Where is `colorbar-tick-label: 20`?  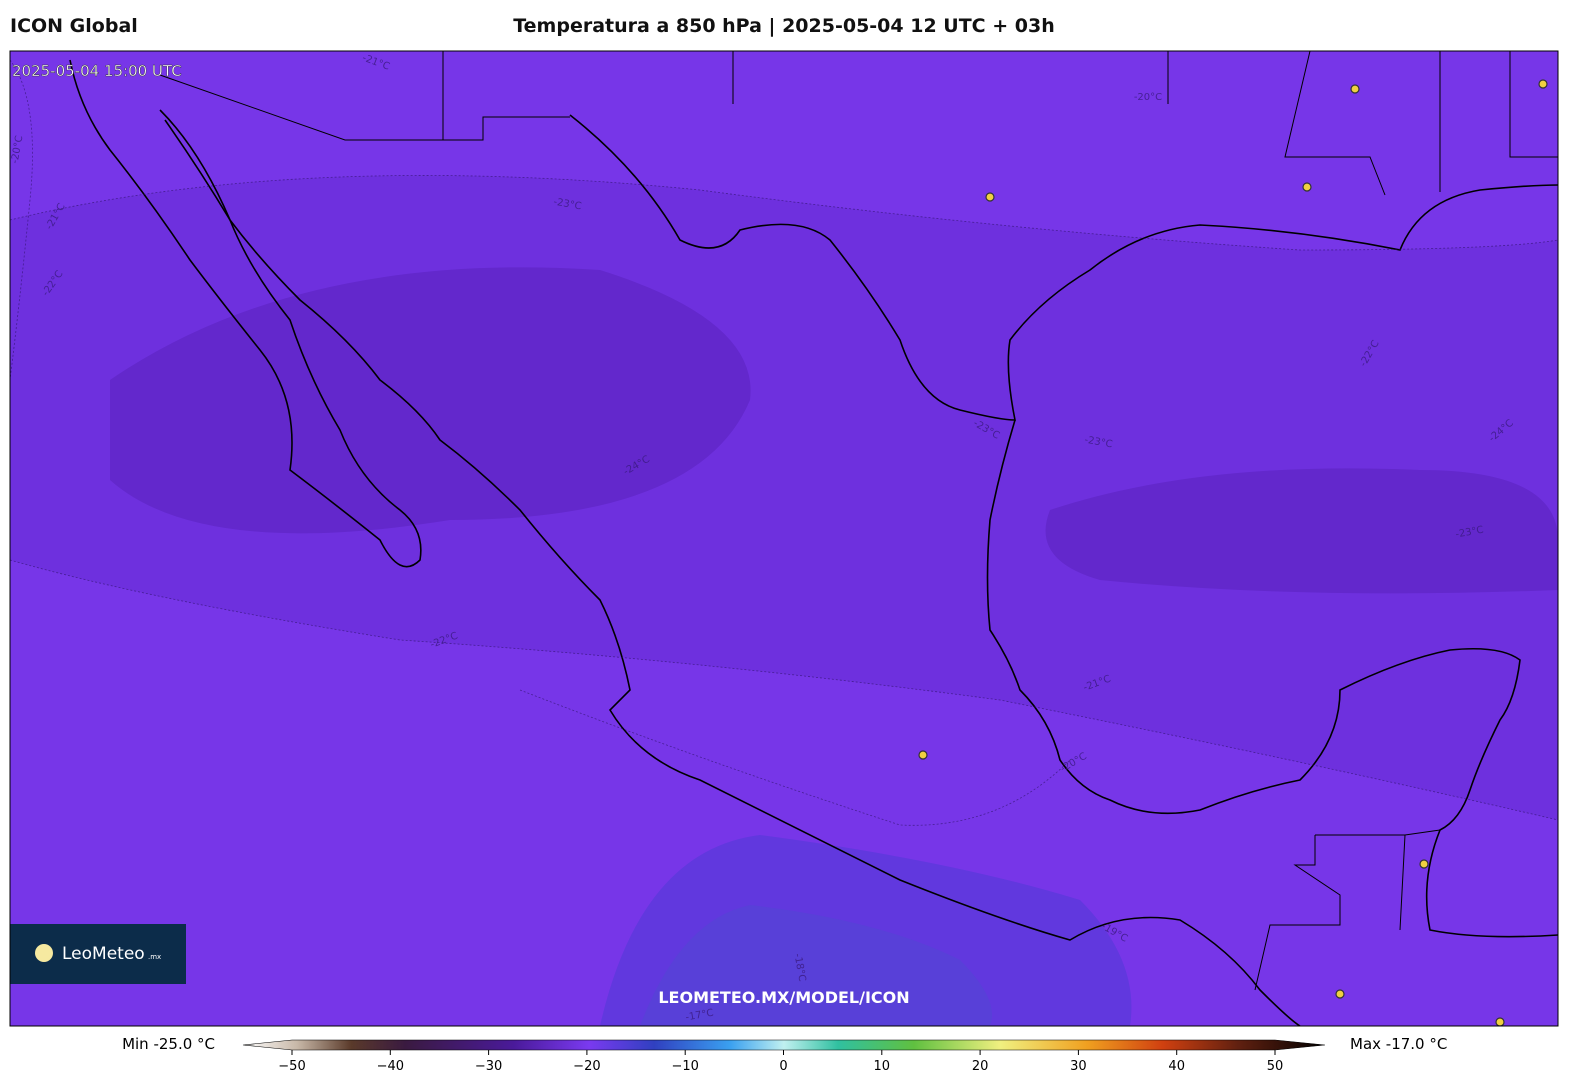 colorbar-tick-label: 20 is located at coordinates (980, 1066).